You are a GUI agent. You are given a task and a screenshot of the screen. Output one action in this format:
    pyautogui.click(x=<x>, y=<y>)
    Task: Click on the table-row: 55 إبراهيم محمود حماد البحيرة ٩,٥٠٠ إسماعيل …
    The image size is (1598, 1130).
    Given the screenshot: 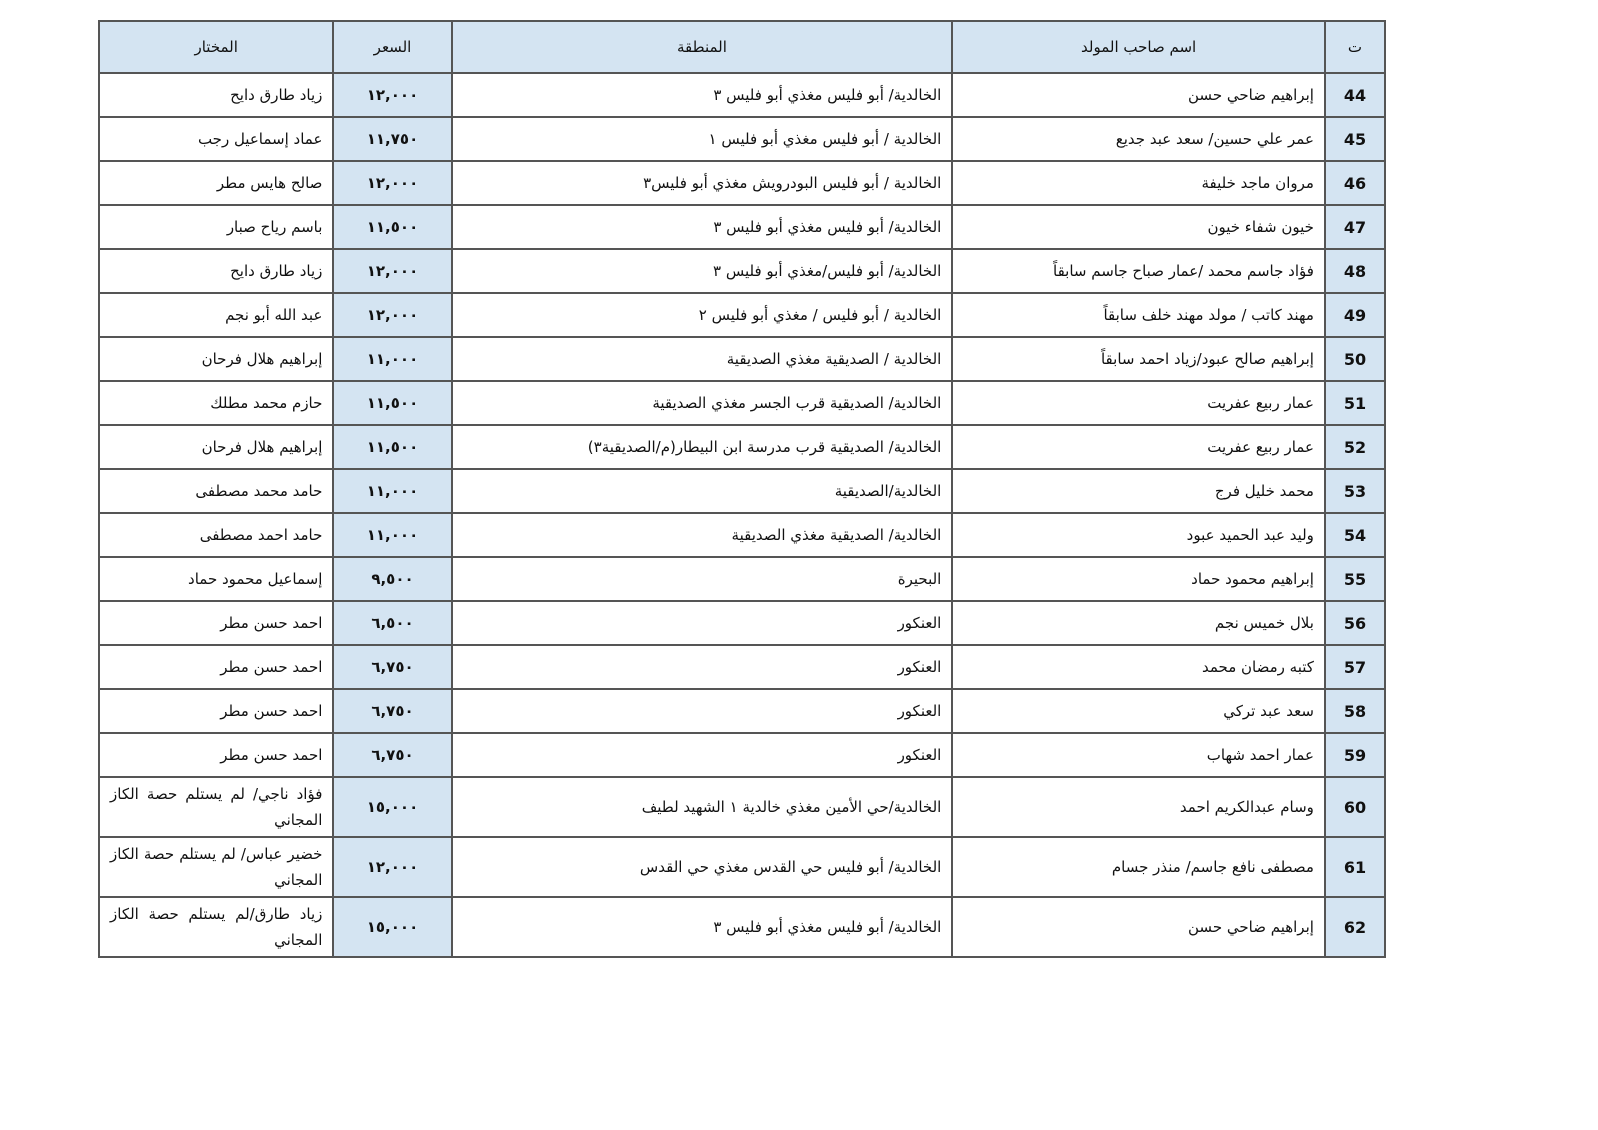 What is the action you would take?
    pyautogui.click(x=742, y=579)
    